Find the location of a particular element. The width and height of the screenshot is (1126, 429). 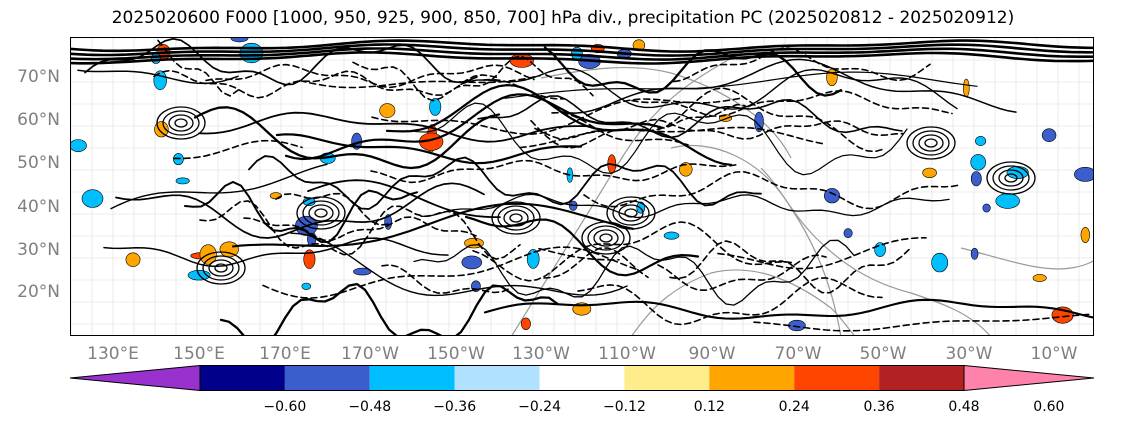

lon-label: 130°W is located at coordinates (541, 354).